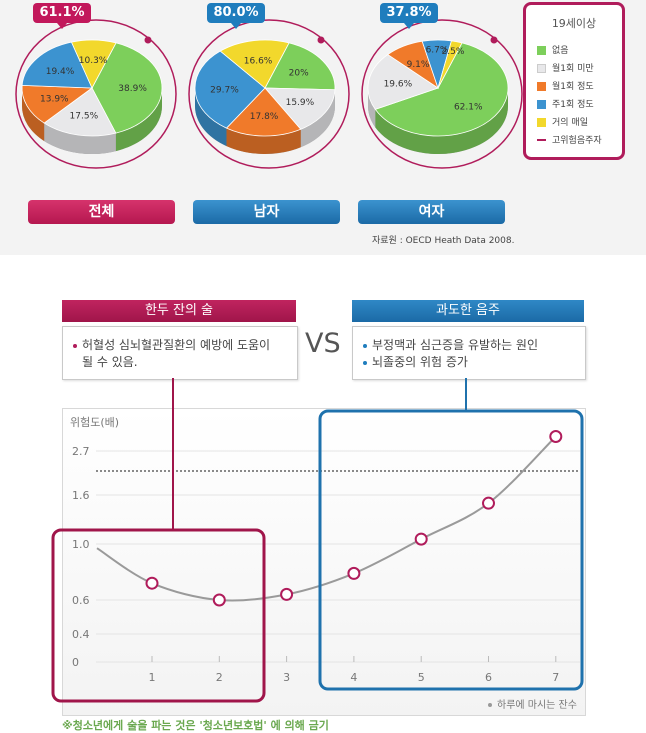 The image size is (646, 733). What do you see at coordinates (62, 13) in the screenshot?
I see `highrisk-total: 61.1%` at bounding box center [62, 13].